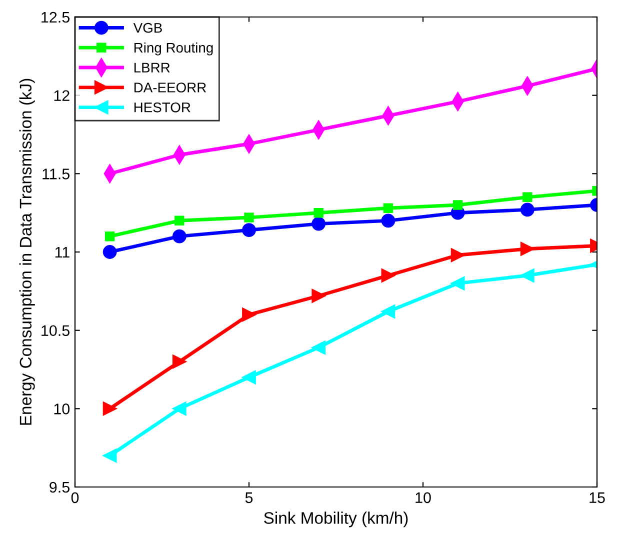 The height and width of the screenshot is (542, 620). Describe the element at coordinates (62, 252) in the screenshot. I see `y-tick-label: 11` at that location.